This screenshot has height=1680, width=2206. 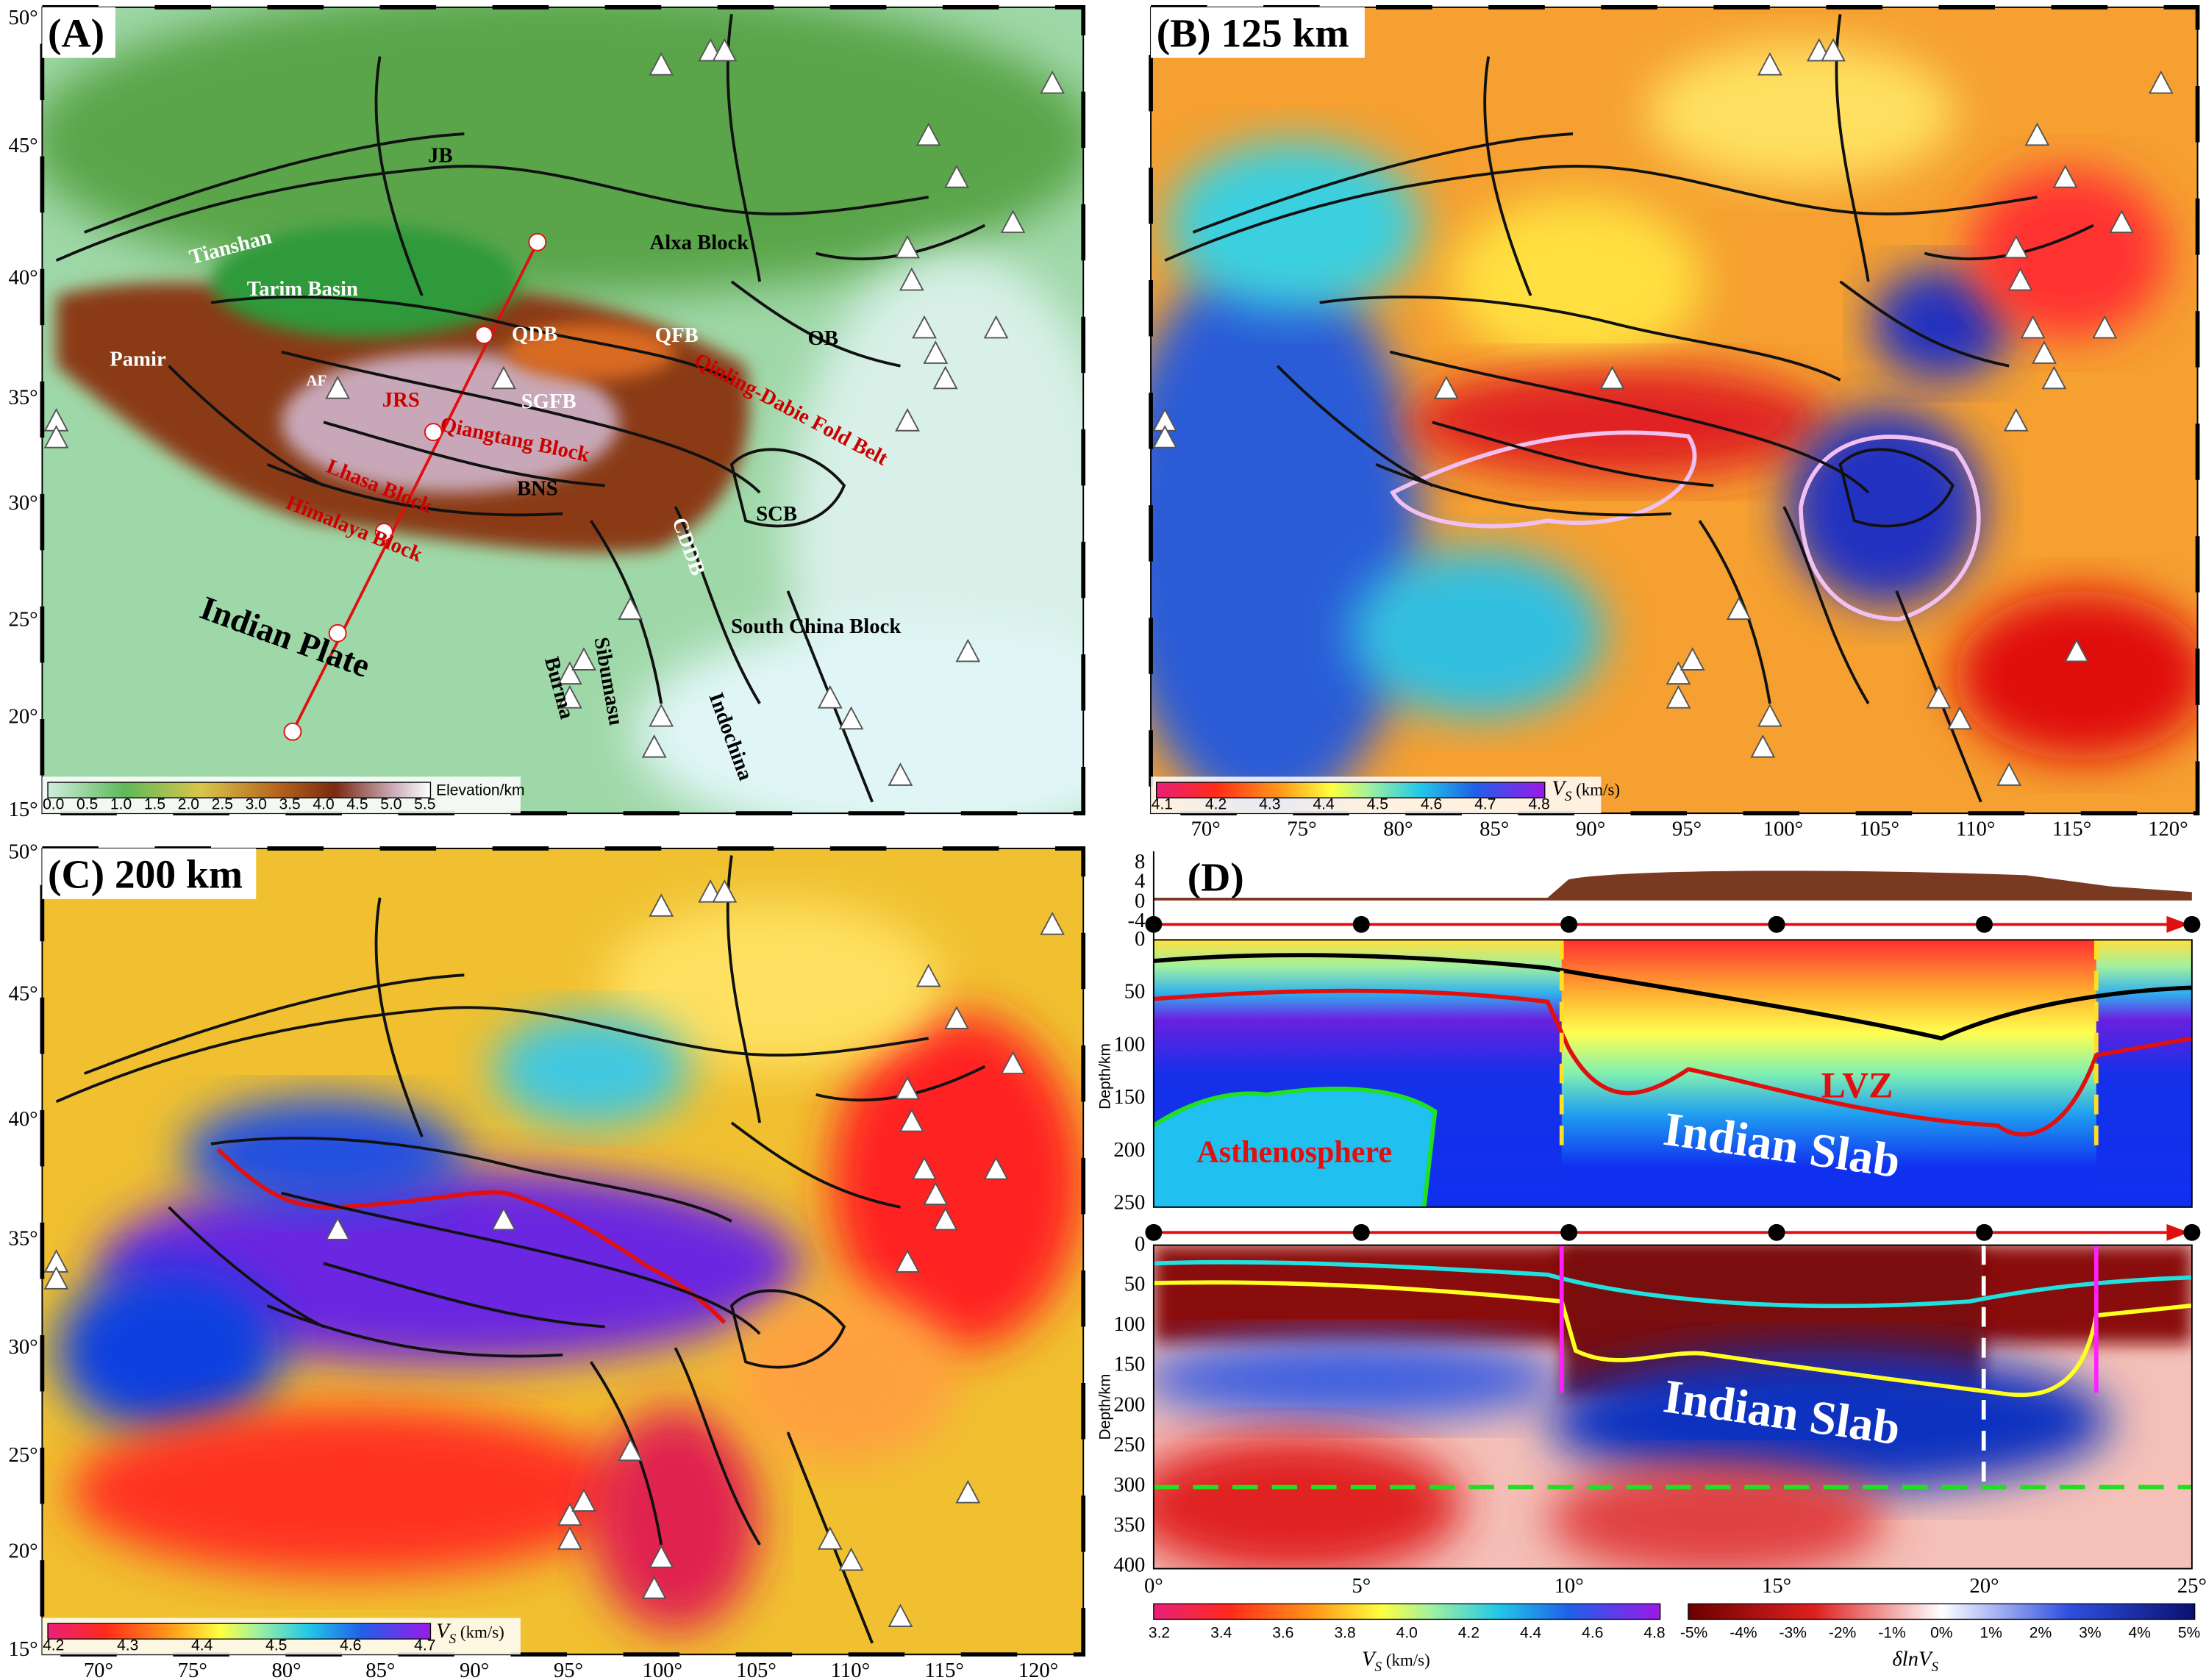 I want to click on latitude-tick-label: 35°, so click(x=23, y=397).